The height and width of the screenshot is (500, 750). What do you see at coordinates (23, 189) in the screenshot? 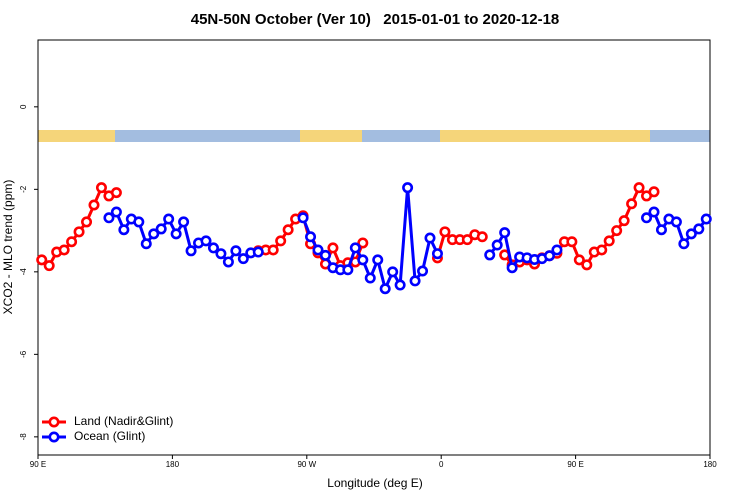
I see `y-tick-label: -2` at bounding box center [23, 189].